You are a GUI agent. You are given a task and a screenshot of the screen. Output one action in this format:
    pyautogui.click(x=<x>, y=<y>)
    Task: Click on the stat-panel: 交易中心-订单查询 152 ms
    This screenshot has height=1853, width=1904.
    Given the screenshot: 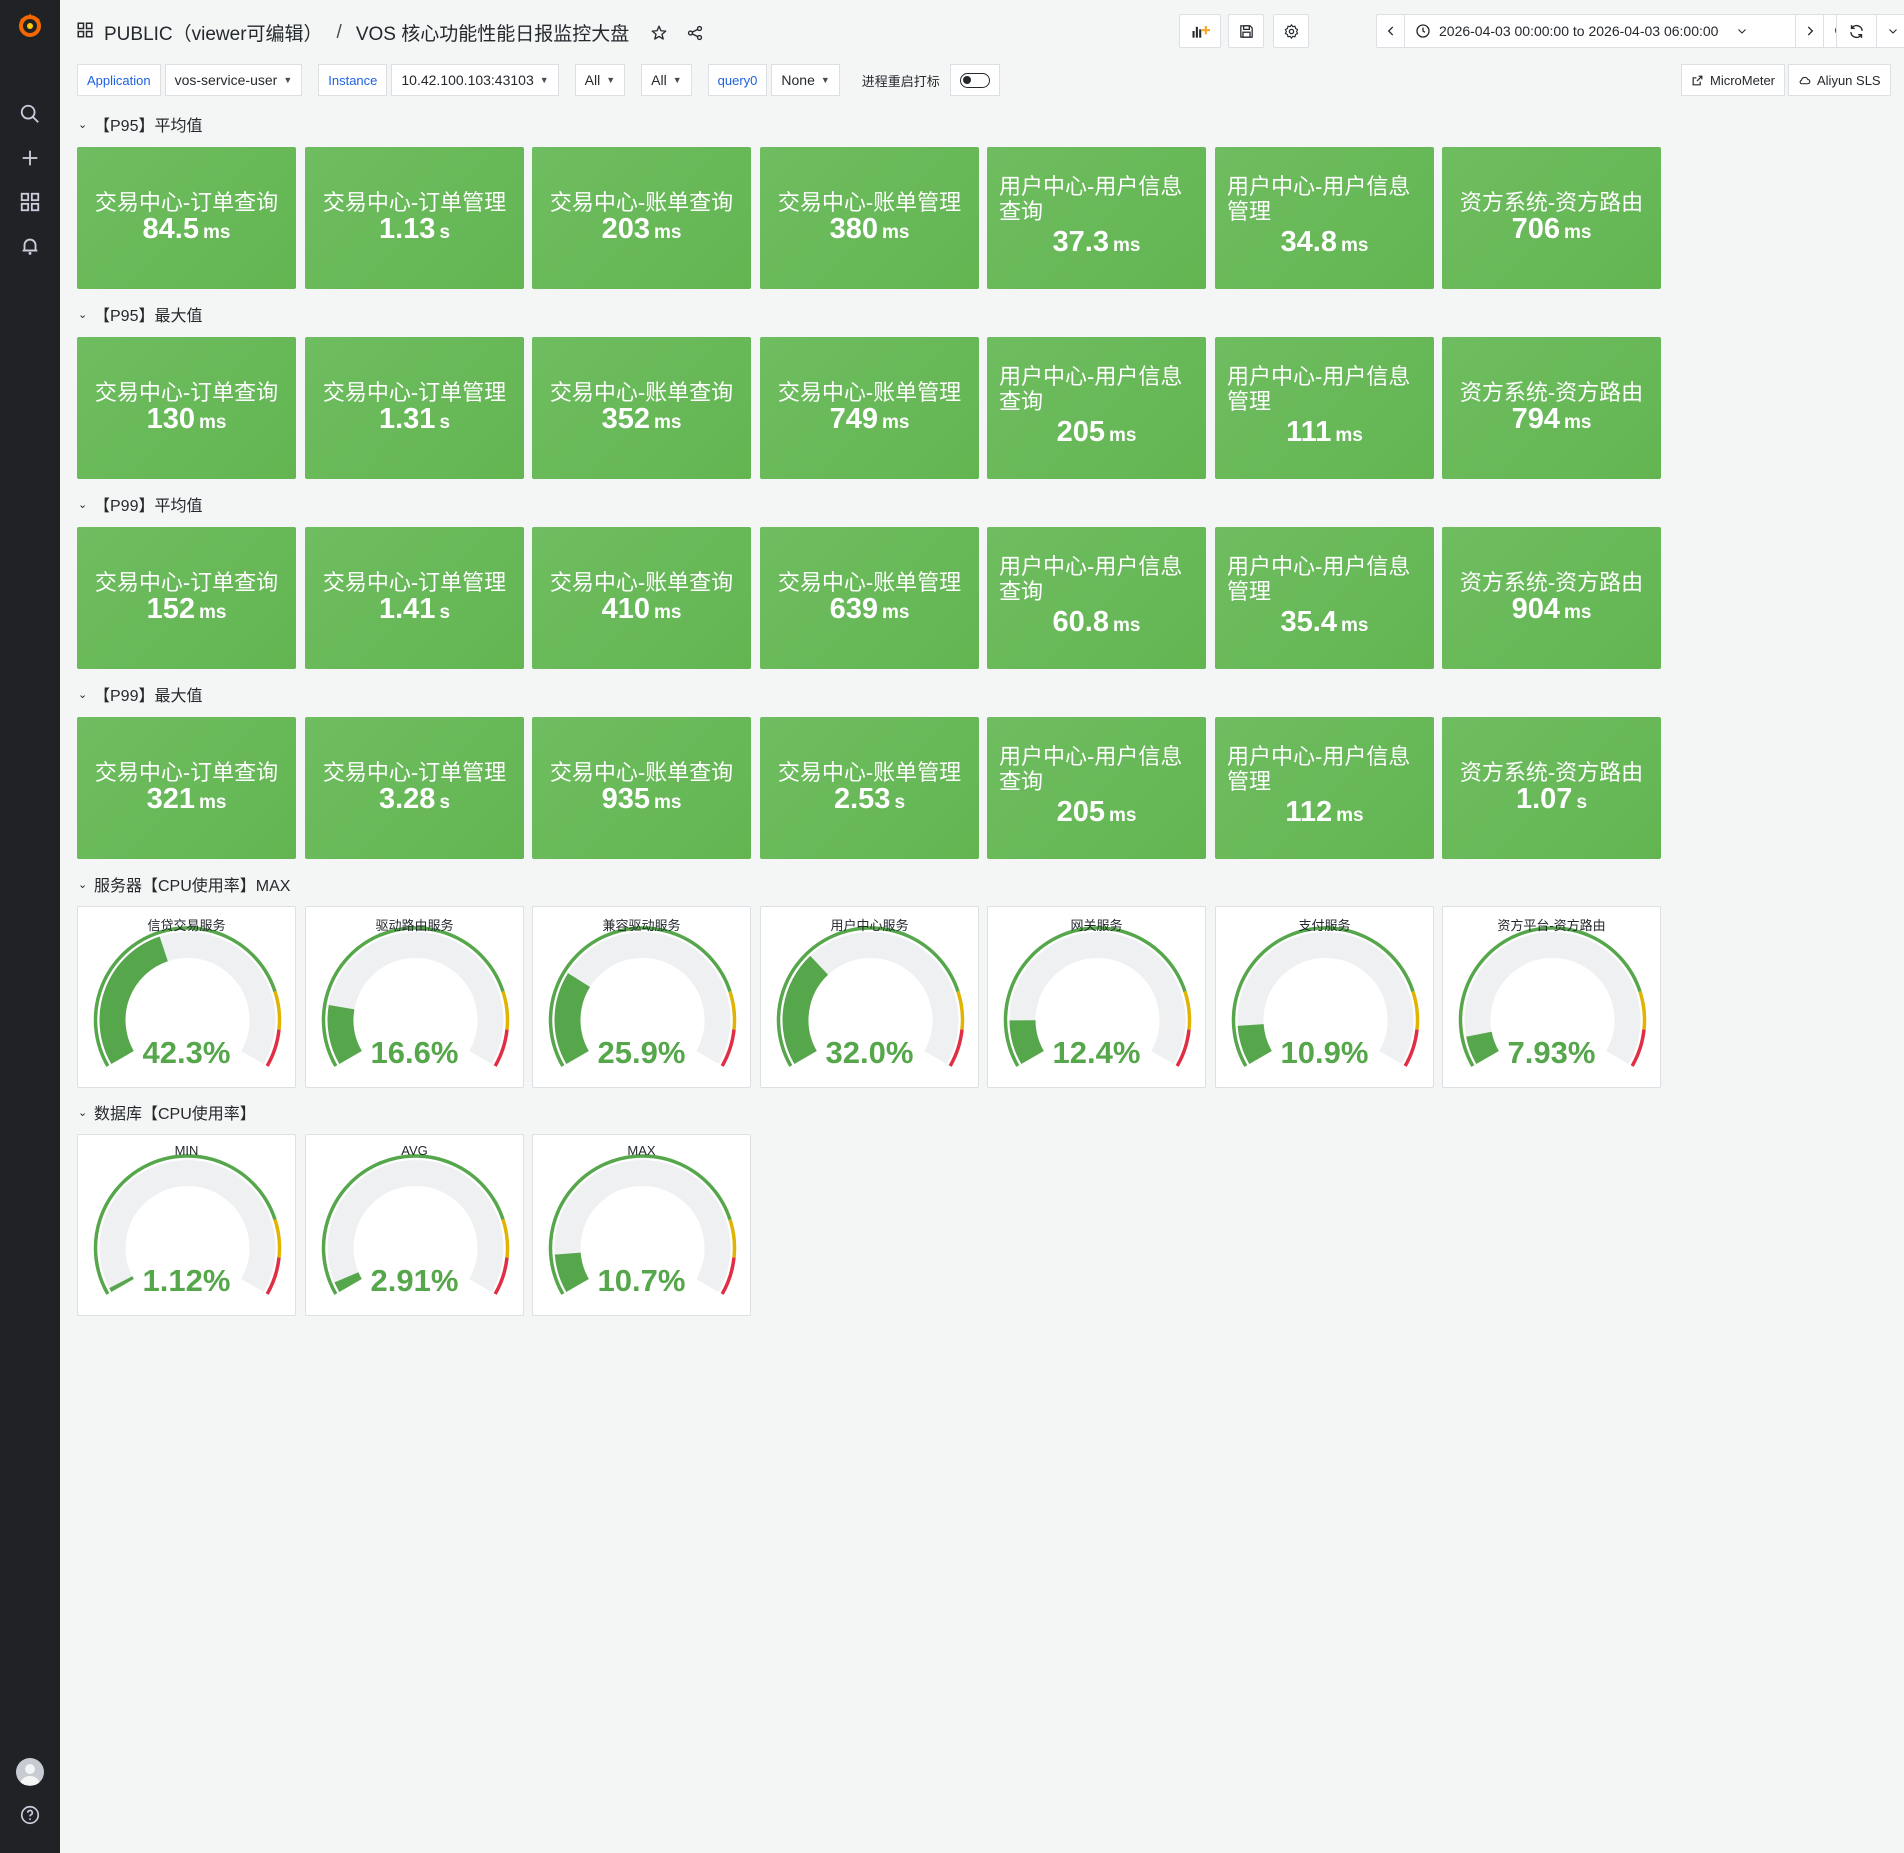 What is the action you would take?
    pyautogui.click(x=186, y=598)
    